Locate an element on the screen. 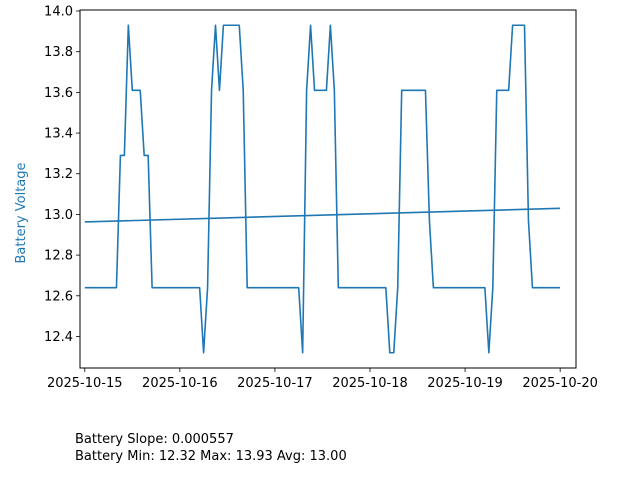 This screenshot has width=640, height=480. y-axis: 12.4 12.6 12.8 13.0 13.2 13.4 13.6 13.8 14.0 is located at coordinates (62, 175).